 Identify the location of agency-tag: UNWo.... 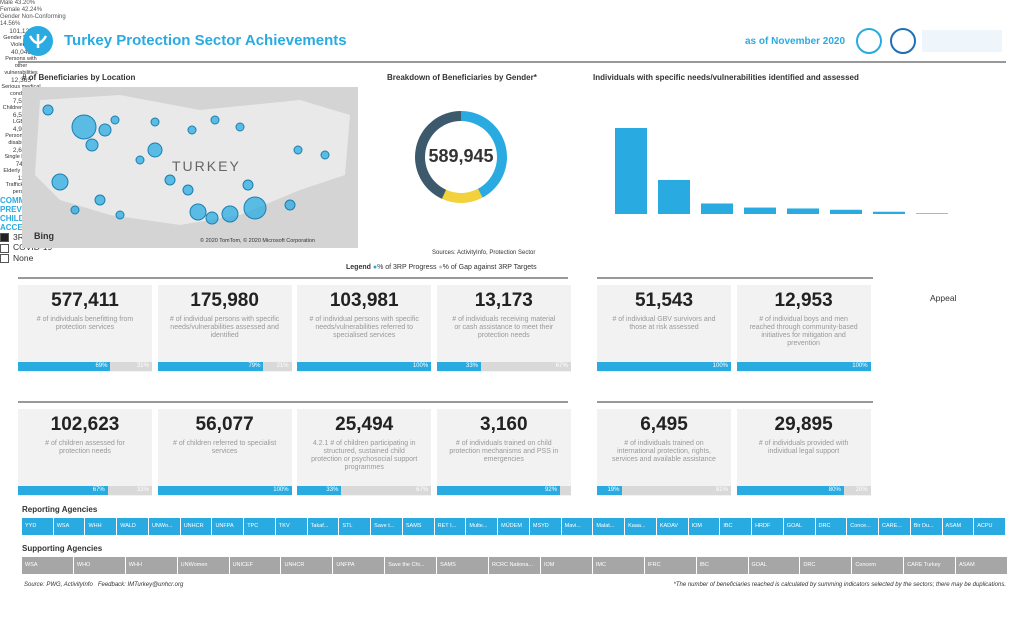
(164, 526).